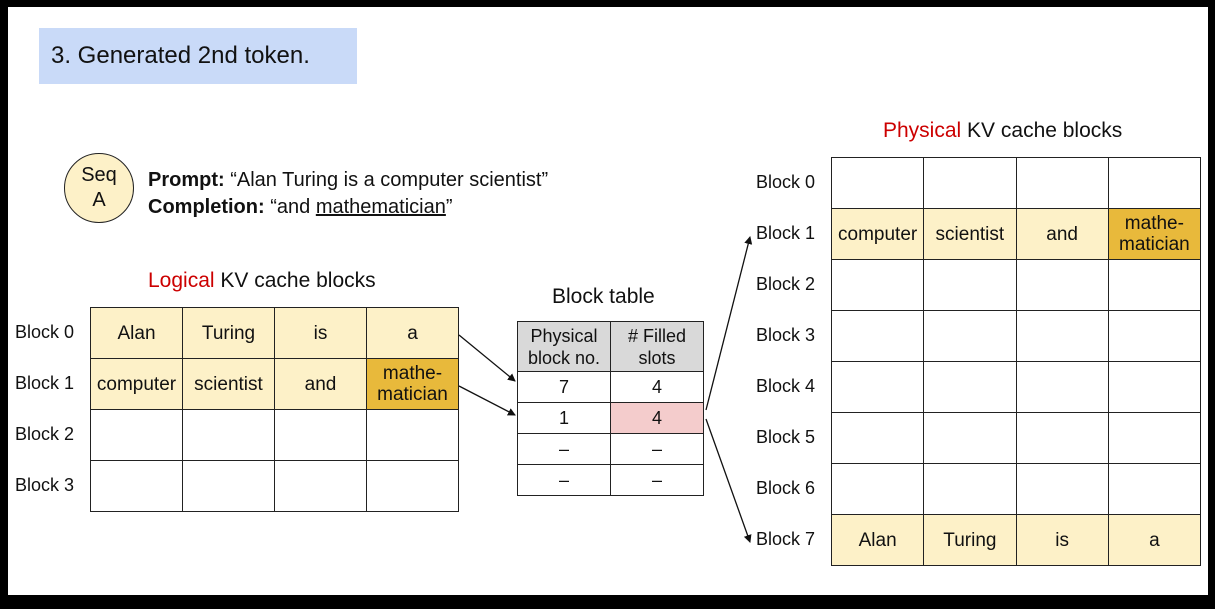 The height and width of the screenshot is (609, 1215). What do you see at coordinates (603, 296) in the screenshot?
I see `block-table-title: Block table` at bounding box center [603, 296].